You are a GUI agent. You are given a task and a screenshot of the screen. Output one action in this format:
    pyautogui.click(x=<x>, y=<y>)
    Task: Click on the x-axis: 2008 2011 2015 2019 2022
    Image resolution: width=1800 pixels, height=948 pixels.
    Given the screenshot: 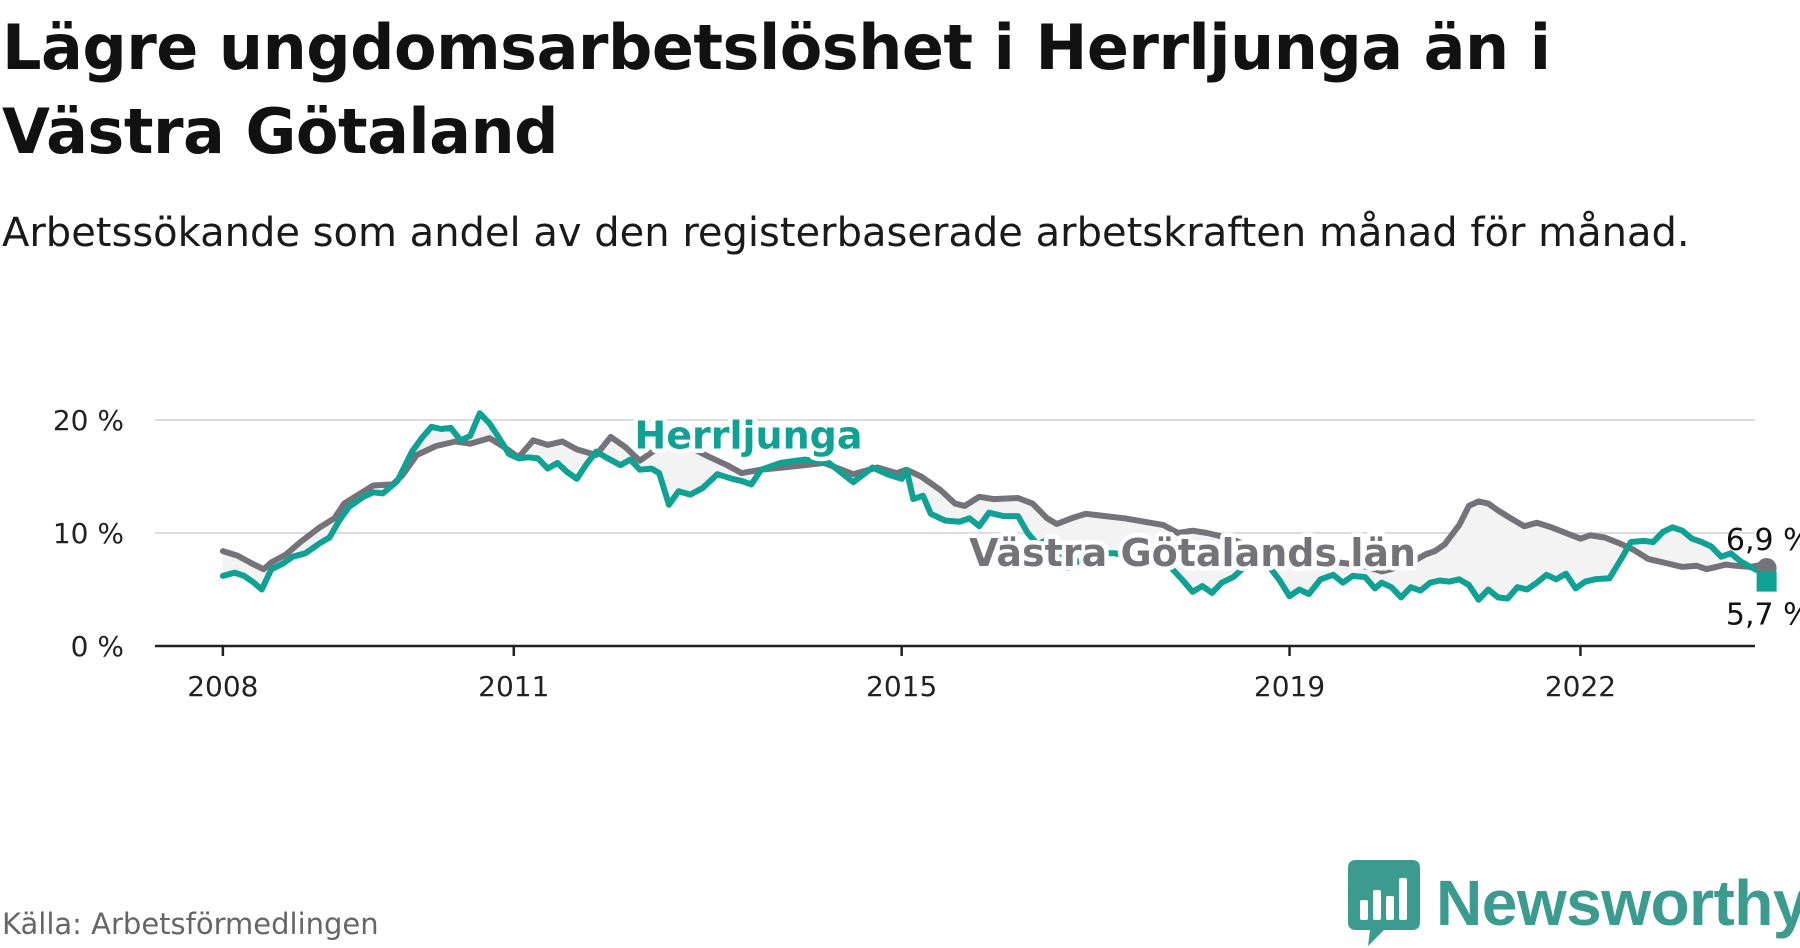 What is the action you would take?
    pyautogui.click(x=901, y=674)
    